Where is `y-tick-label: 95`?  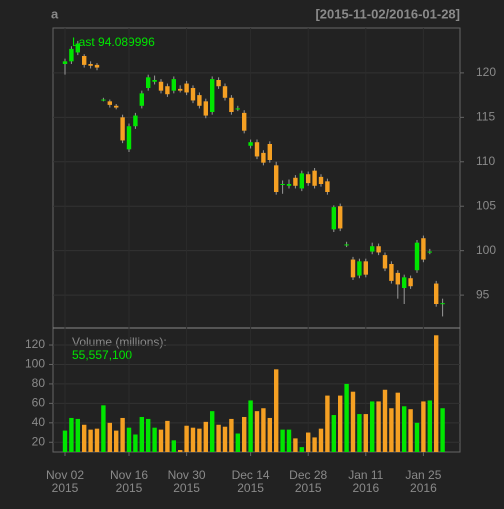 y-tick-label: 95 is located at coordinates (483, 294).